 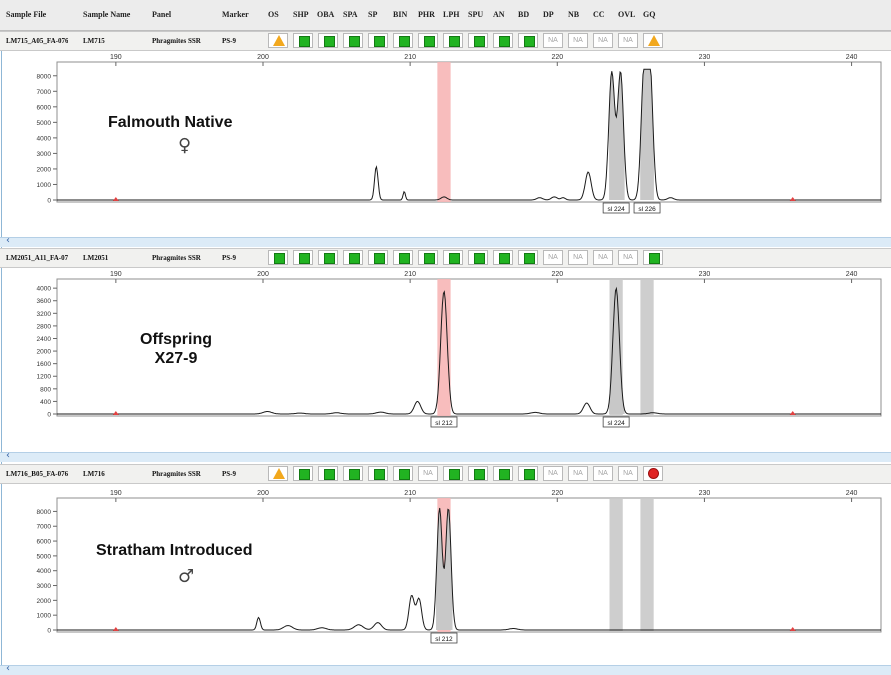 What do you see at coordinates (301, 14) in the screenshot?
I see `column-header-shp: SHP` at bounding box center [301, 14].